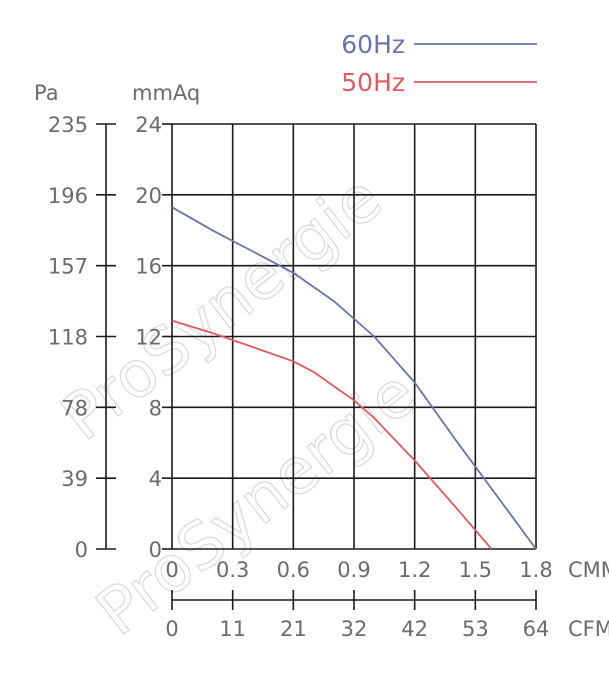 This screenshot has height=695, width=609. What do you see at coordinates (353, 570) in the screenshot?
I see `cmm-tick-label: 0.9` at bounding box center [353, 570].